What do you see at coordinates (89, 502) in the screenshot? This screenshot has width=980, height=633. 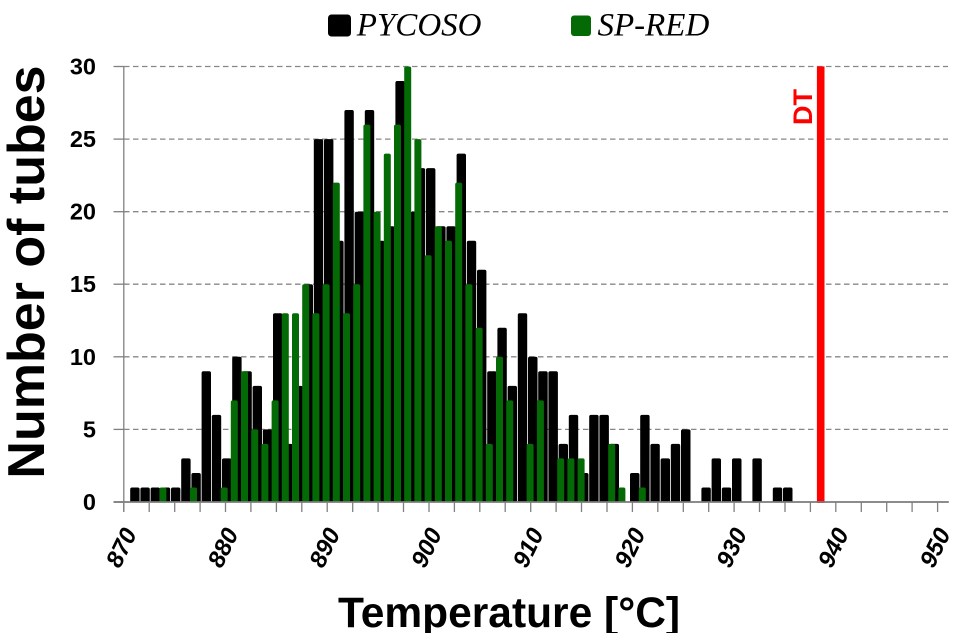 I see `svg-text: 0` at bounding box center [89, 502].